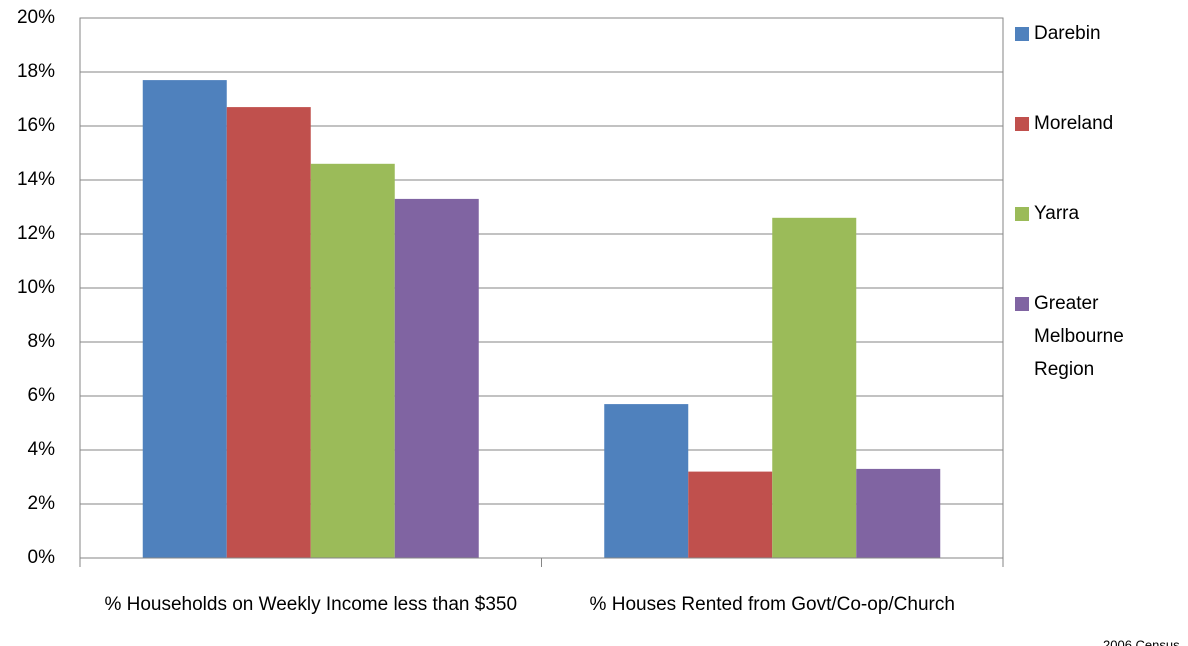 The height and width of the screenshot is (646, 1188). I want to click on y-tick-label: 16%, so click(36, 125).